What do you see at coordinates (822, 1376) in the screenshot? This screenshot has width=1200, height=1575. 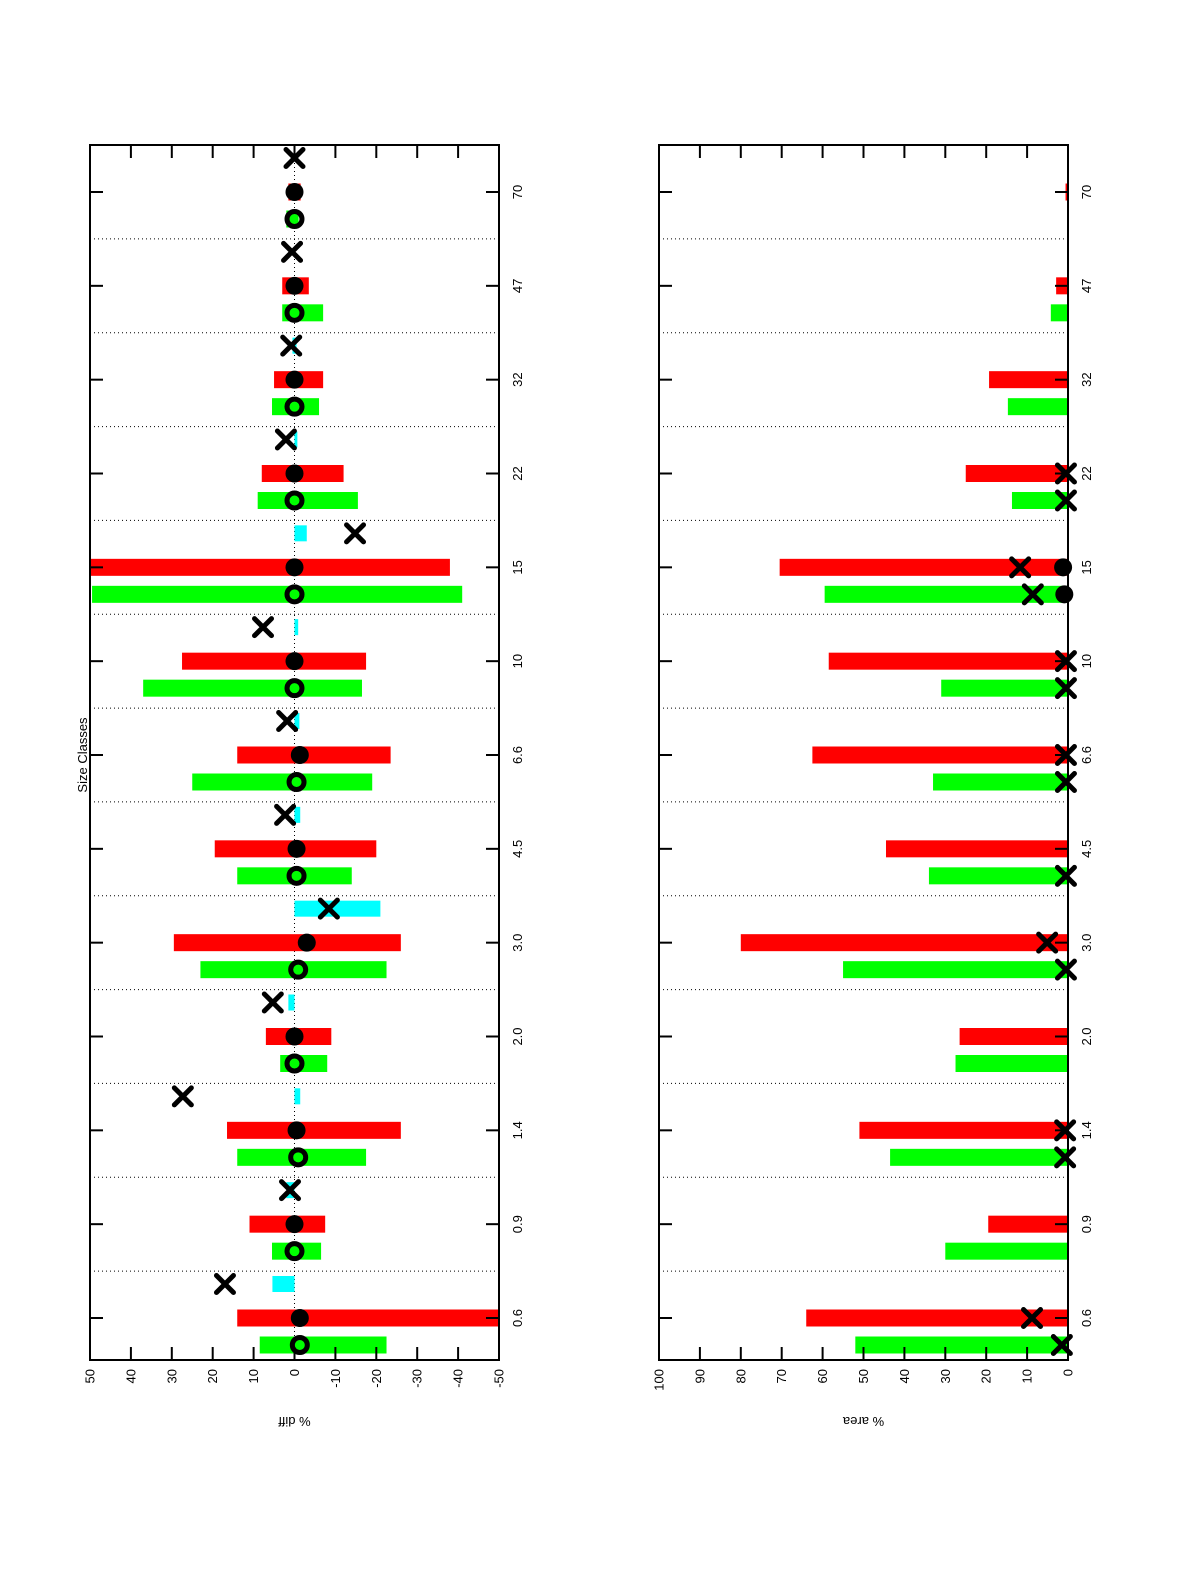 I see `y-tick-label: 60` at bounding box center [822, 1376].